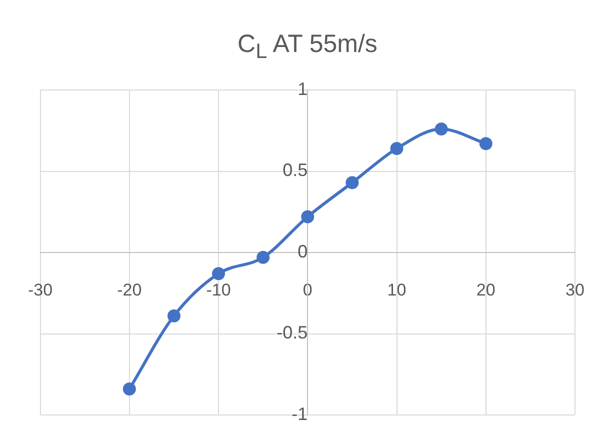 The width and height of the screenshot is (615, 435). What do you see at coordinates (218, 290) in the screenshot?
I see `x-tick-label: -10` at bounding box center [218, 290].